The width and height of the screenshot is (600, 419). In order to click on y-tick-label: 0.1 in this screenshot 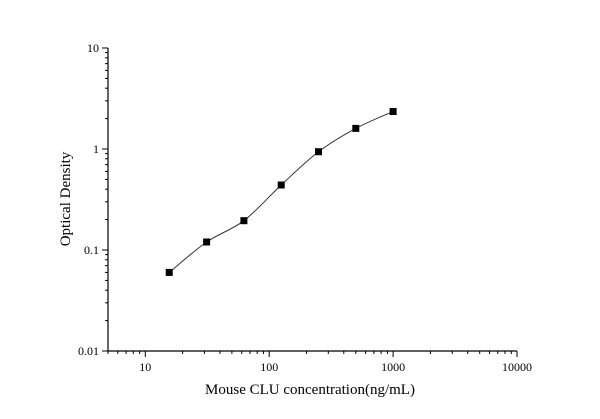, I will do `click(91, 250)`.